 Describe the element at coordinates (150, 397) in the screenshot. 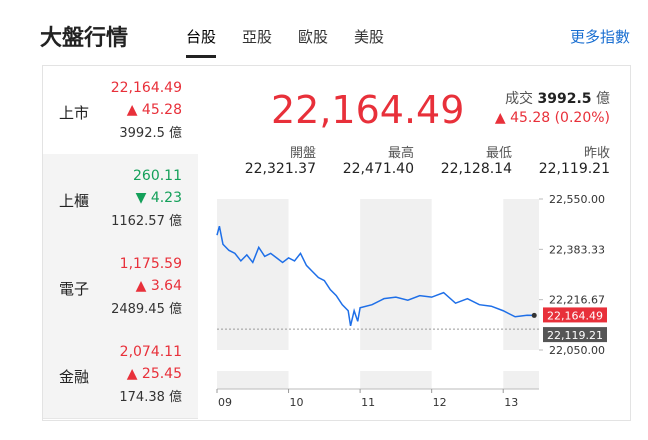

I see `market-volume: 174.38 億` at that location.